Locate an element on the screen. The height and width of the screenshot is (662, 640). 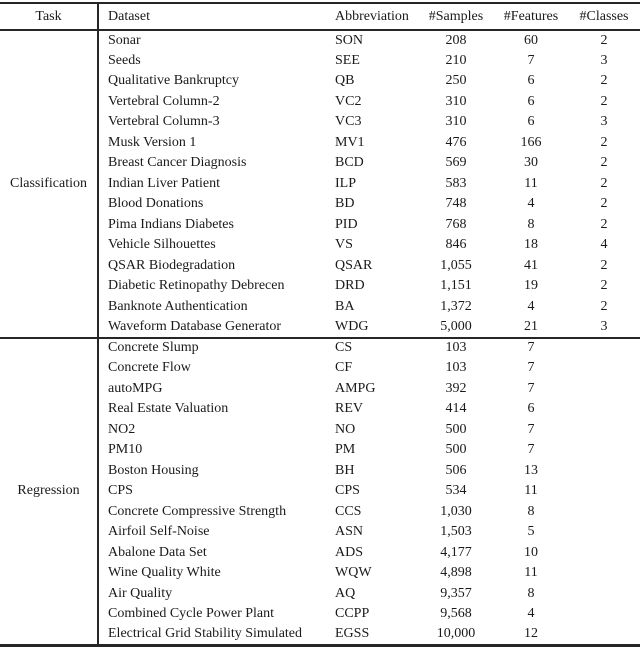
dataset-cell: PM10 is located at coordinates (125, 450).